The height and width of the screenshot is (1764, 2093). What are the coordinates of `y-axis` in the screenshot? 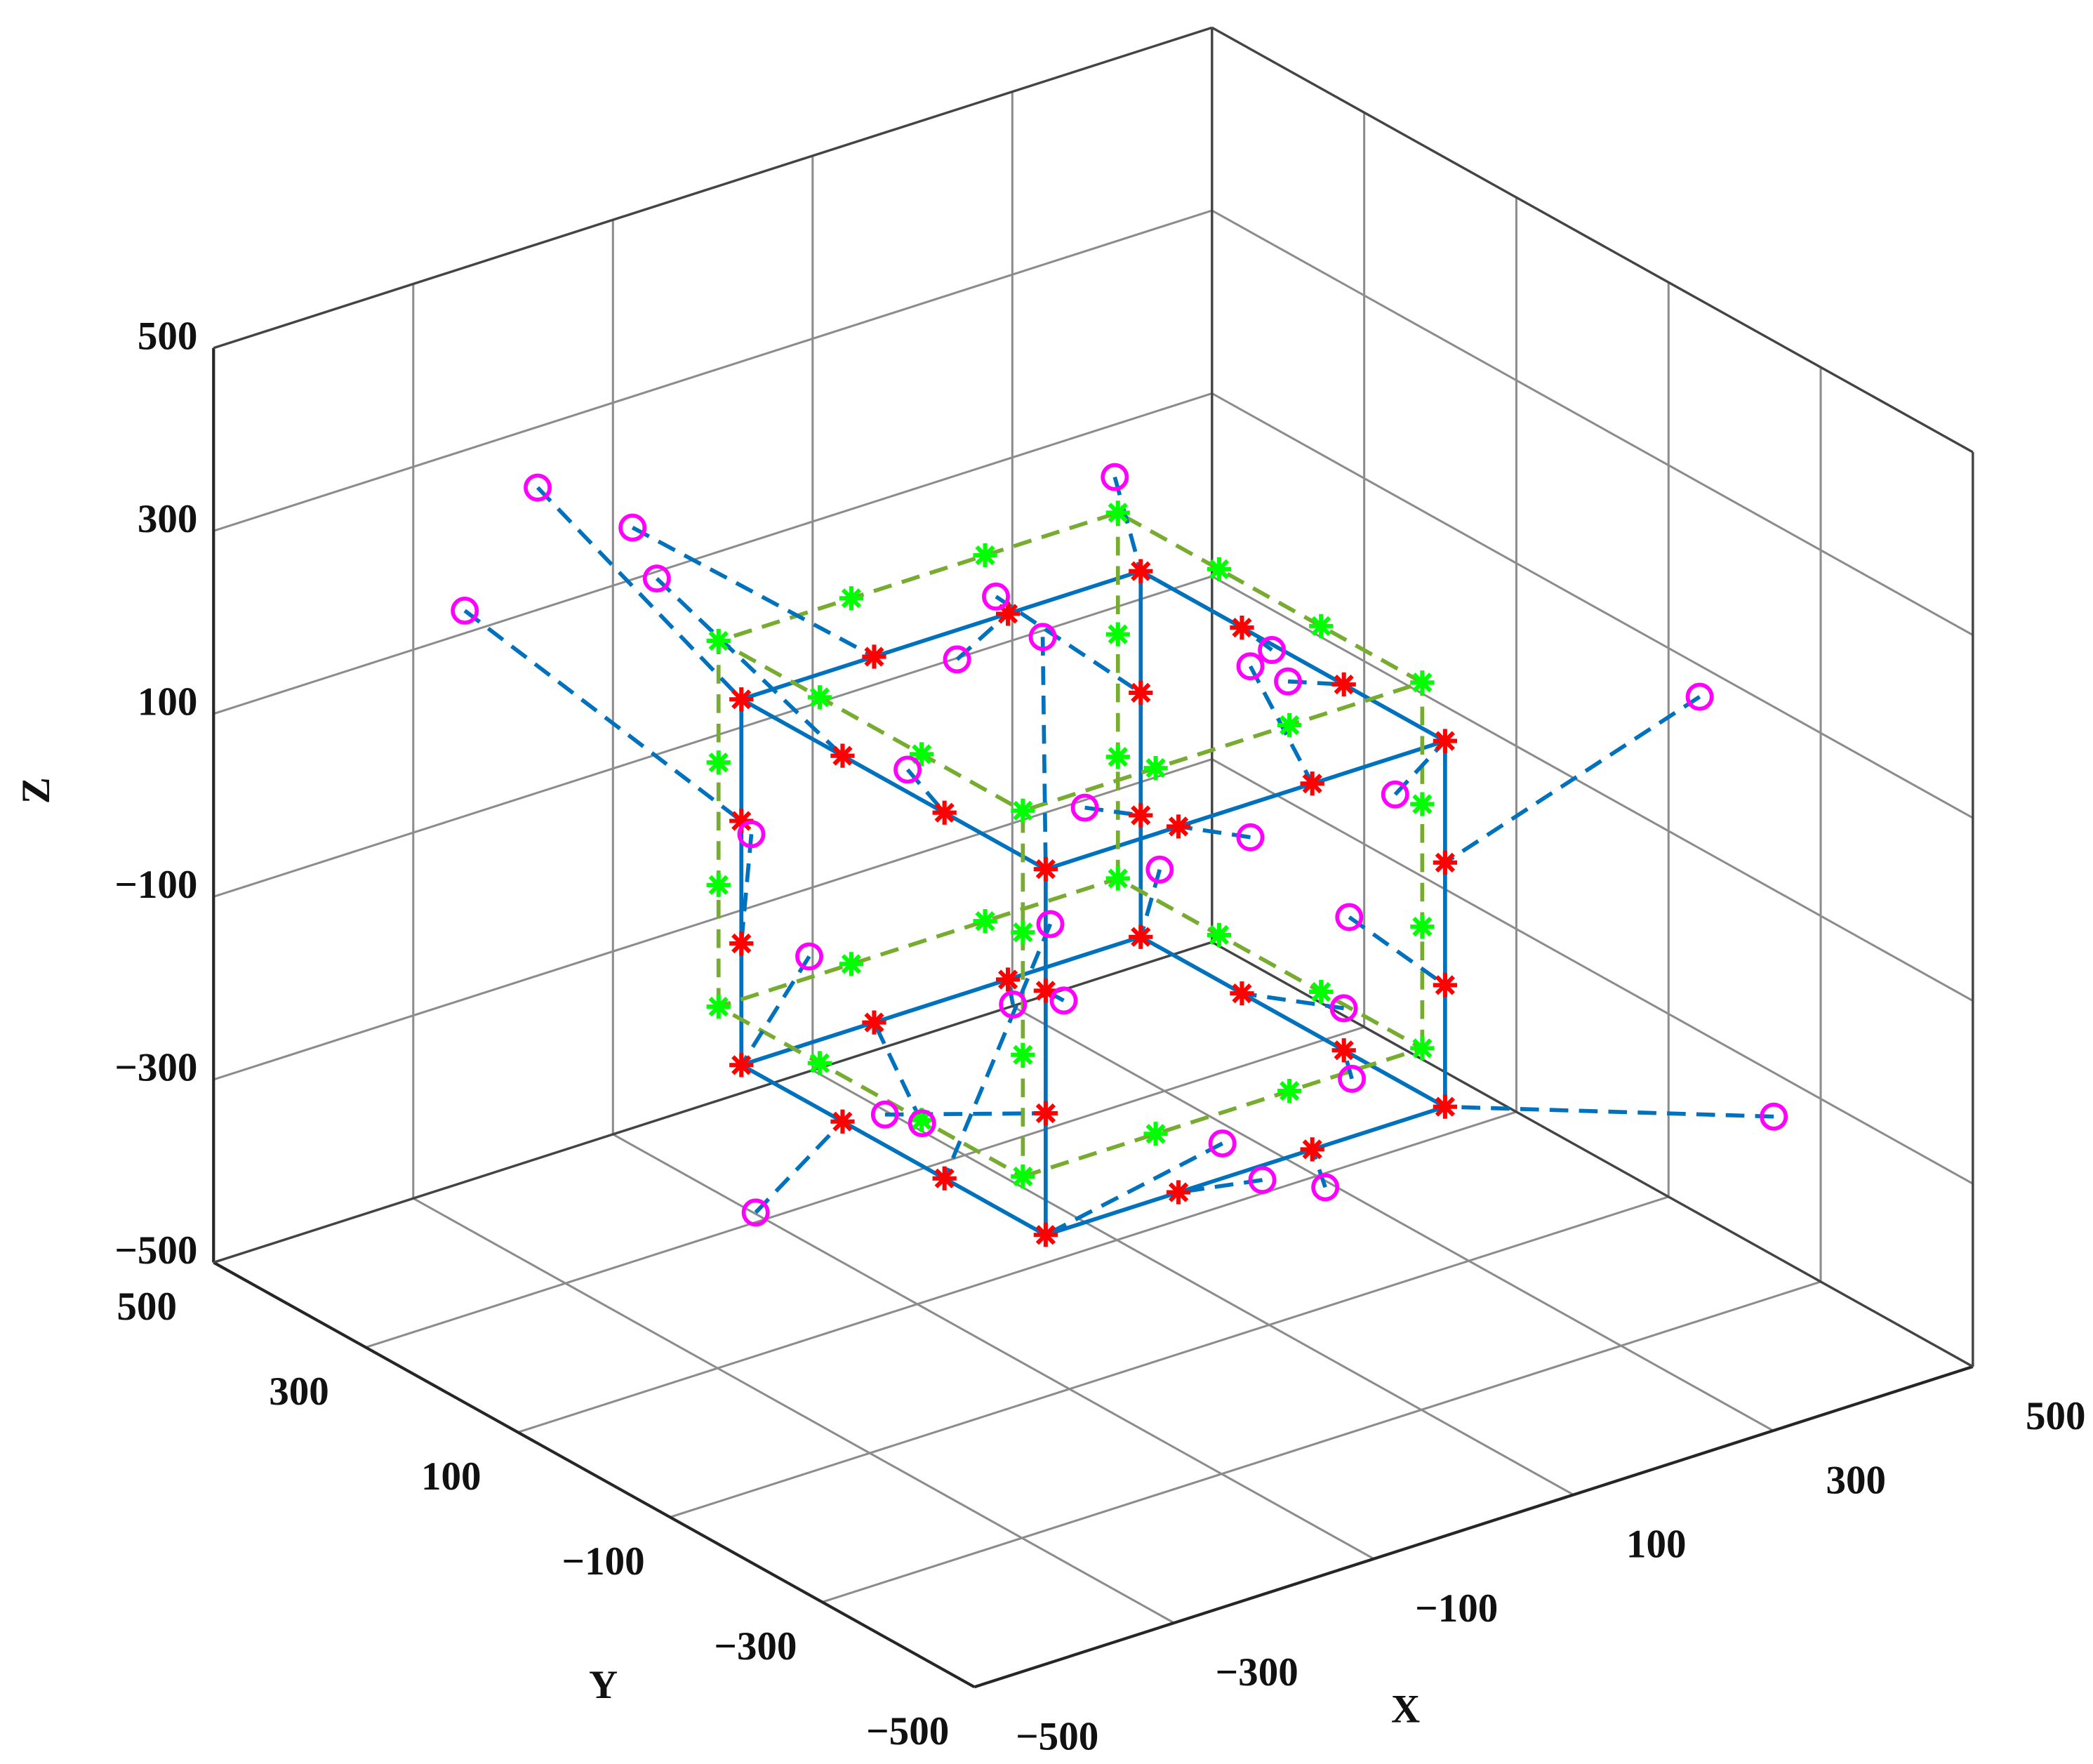 It's located at (594, 1475).